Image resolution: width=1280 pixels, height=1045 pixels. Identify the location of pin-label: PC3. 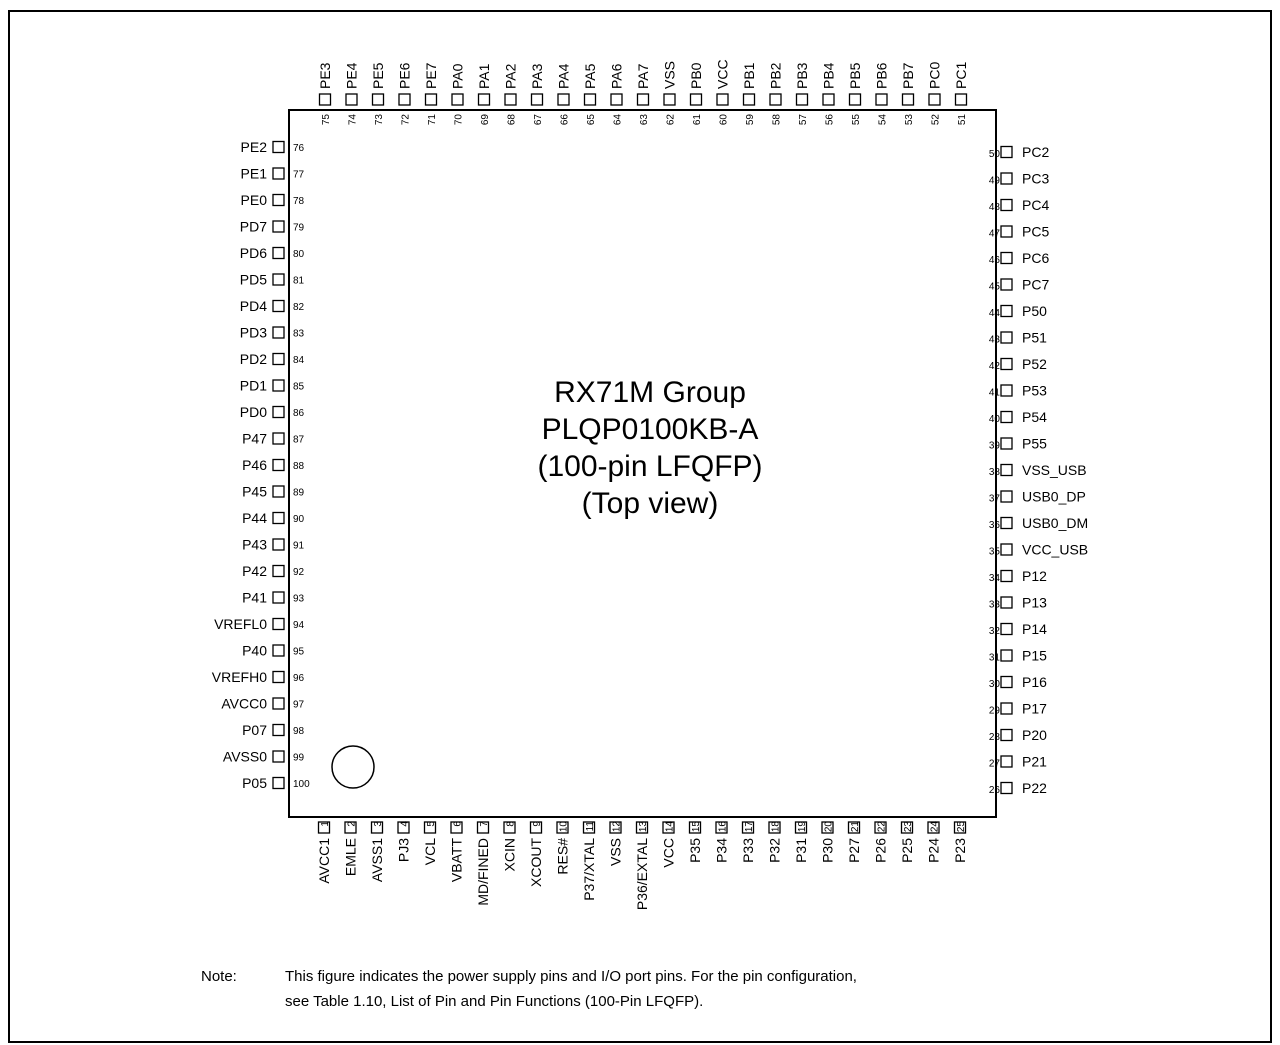
(1035, 179).